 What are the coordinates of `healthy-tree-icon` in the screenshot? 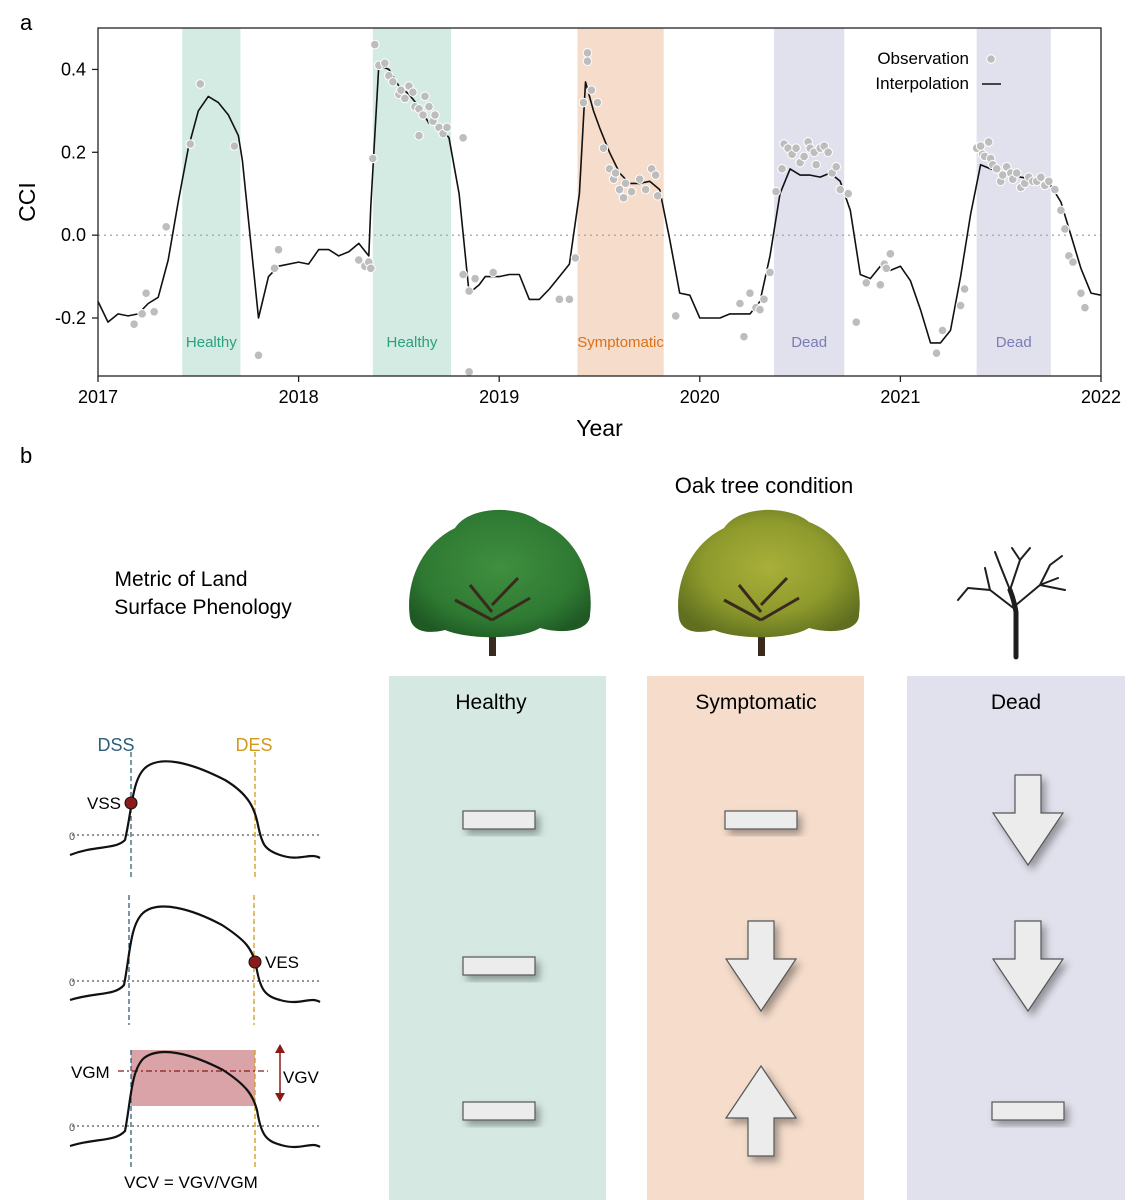 It's located at (500, 582).